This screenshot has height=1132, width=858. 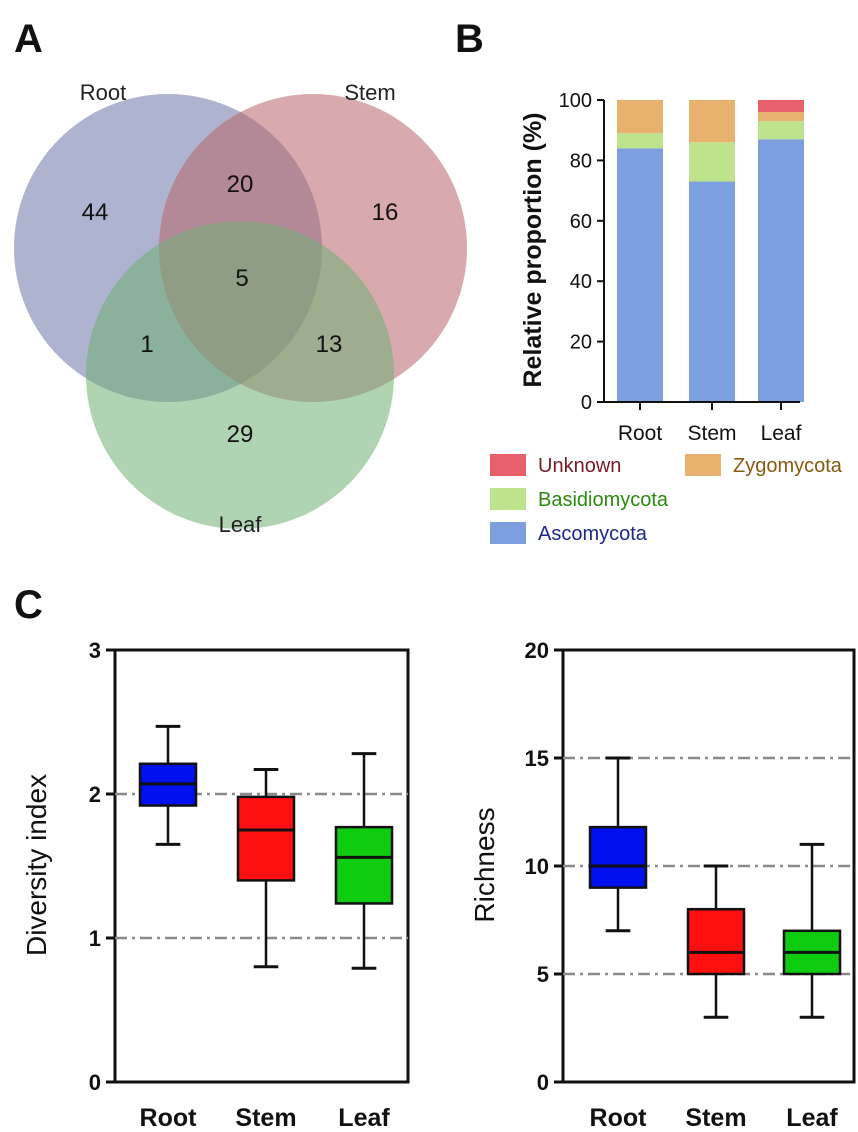 I want to click on legend-swatch-ascomycota, so click(x=508, y=533).